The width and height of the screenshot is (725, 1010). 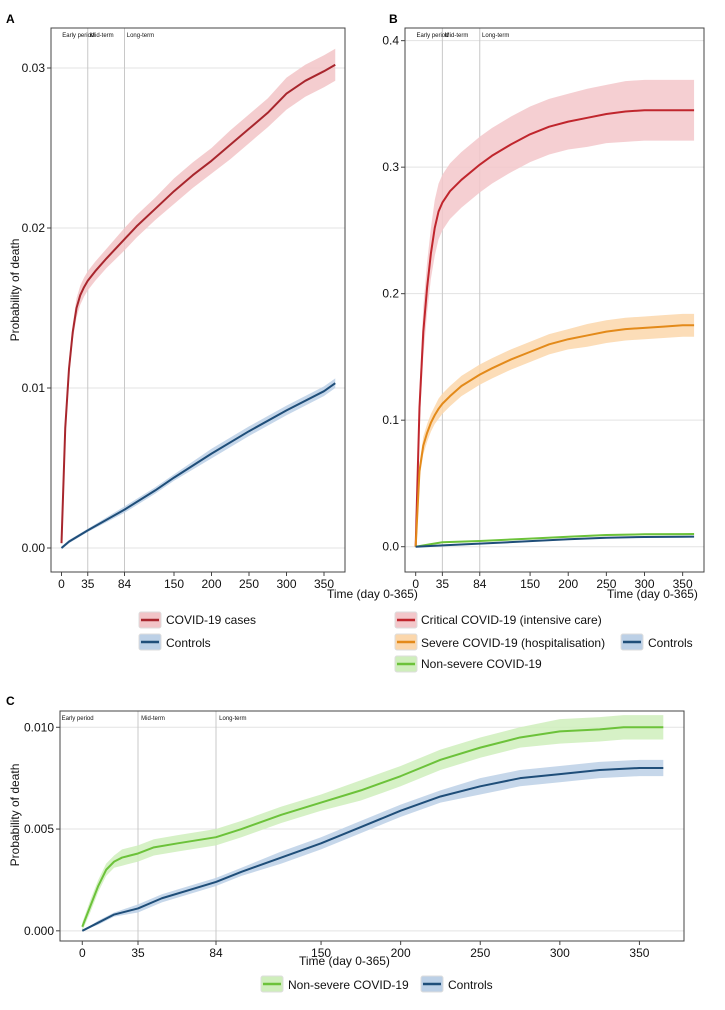 What do you see at coordinates (670, 643) in the screenshot?
I see `legend-b-controls-label: Controls` at bounding box center [670, 643].